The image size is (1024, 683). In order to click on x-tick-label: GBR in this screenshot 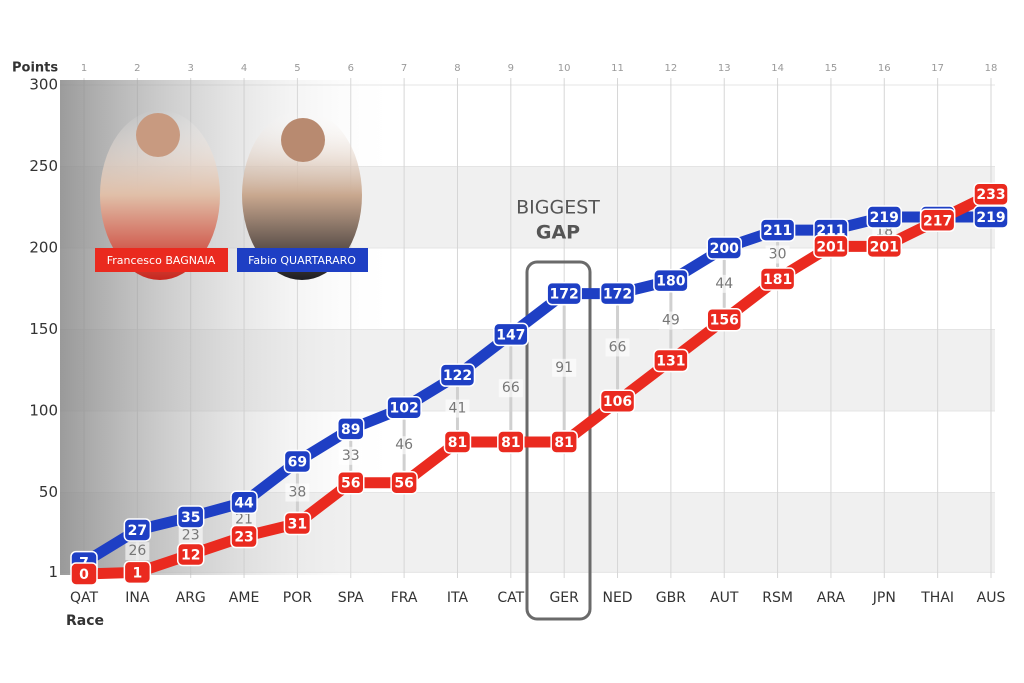, I will do `click(671, 598)`.